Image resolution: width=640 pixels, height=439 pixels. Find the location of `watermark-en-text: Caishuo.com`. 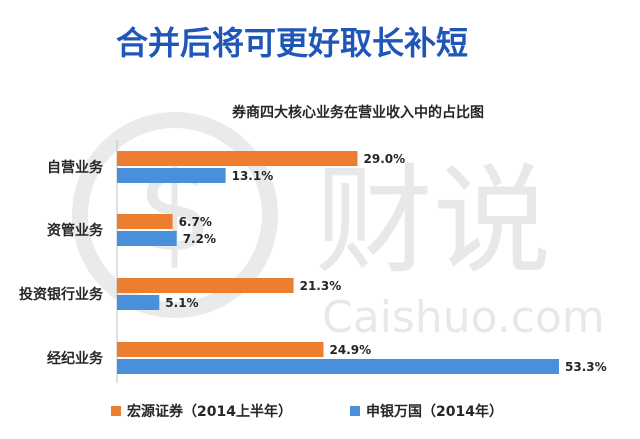

watermark-en-text: Caishuo.com is located at coordinates (463, 317).